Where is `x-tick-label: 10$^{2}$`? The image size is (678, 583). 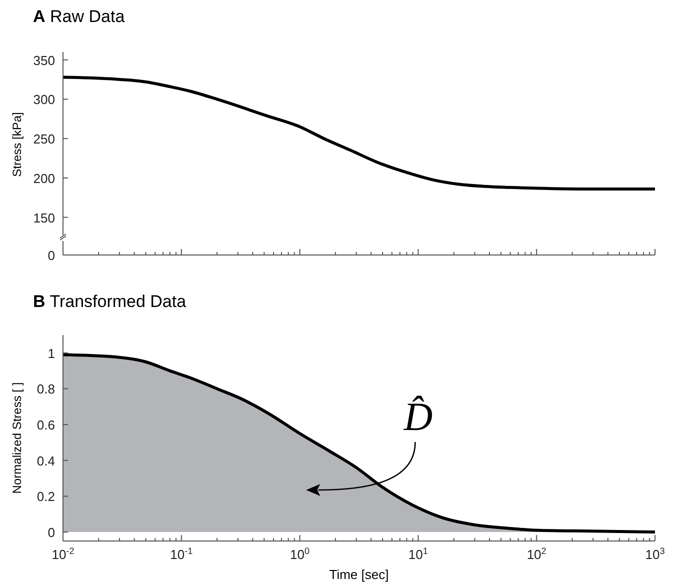
x-tick-label: 10$^{2}$ is located at coordinates (536, 554).